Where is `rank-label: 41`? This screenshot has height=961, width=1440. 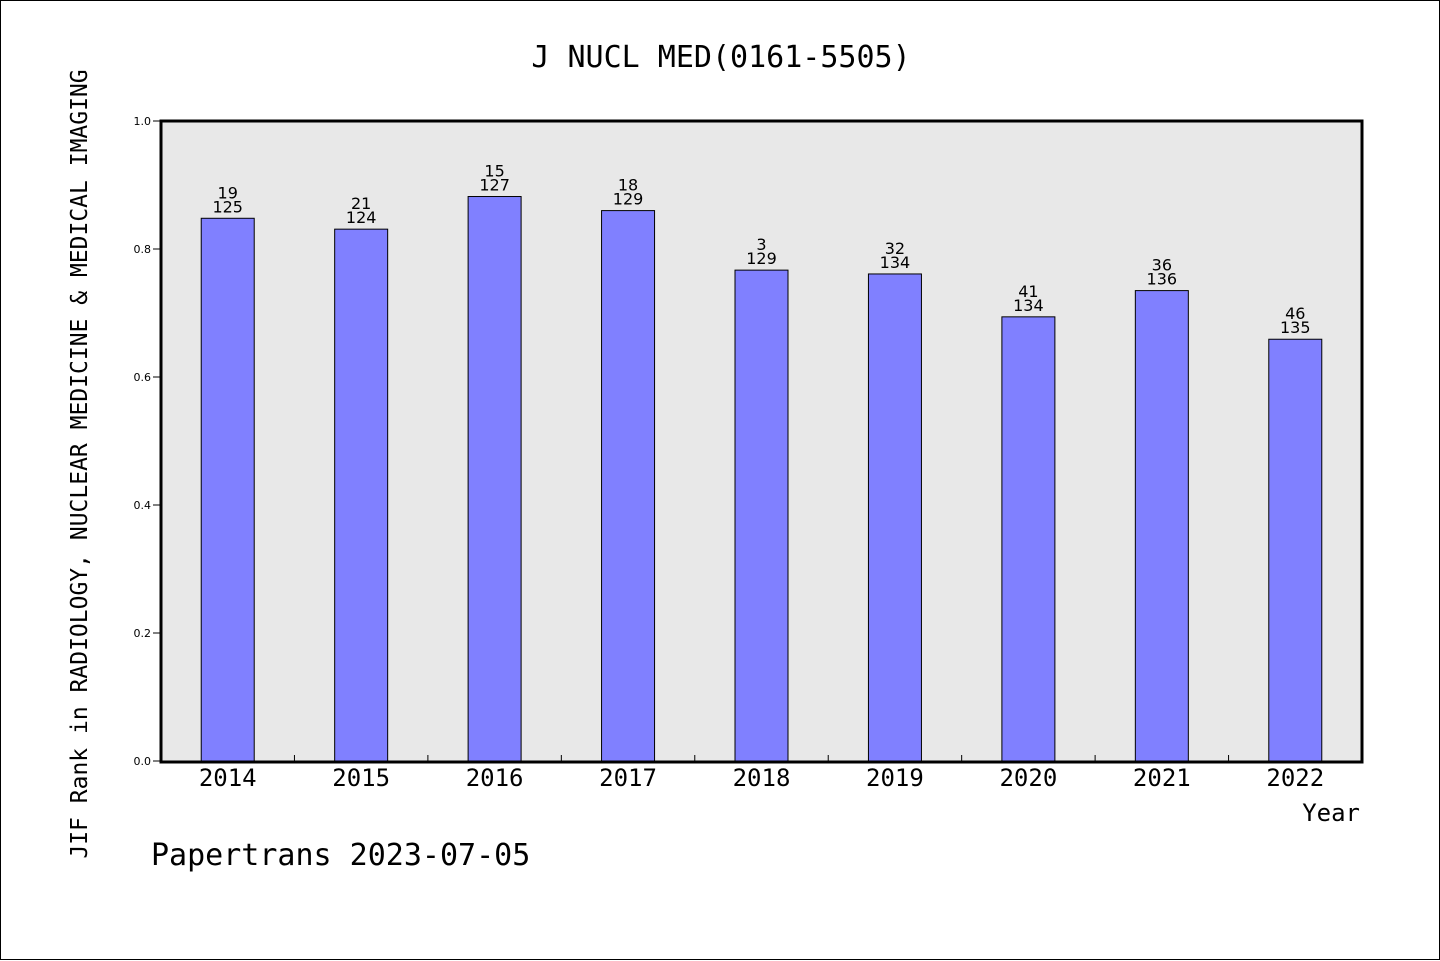 rank-label: 41 is located at coordinates (1028, 291).